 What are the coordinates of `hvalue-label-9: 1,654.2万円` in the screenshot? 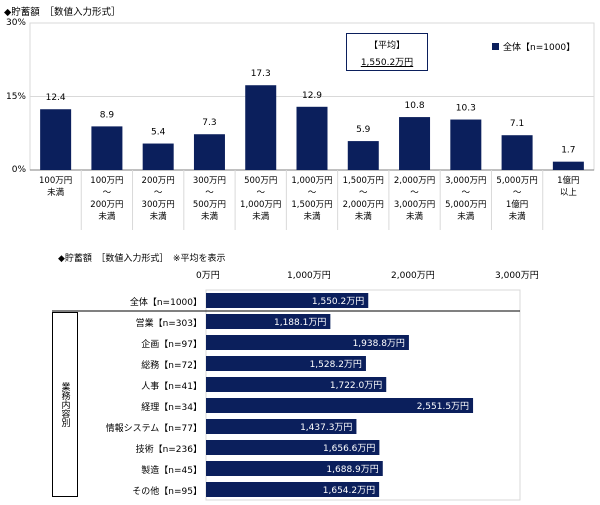 It's located at (349, 490).